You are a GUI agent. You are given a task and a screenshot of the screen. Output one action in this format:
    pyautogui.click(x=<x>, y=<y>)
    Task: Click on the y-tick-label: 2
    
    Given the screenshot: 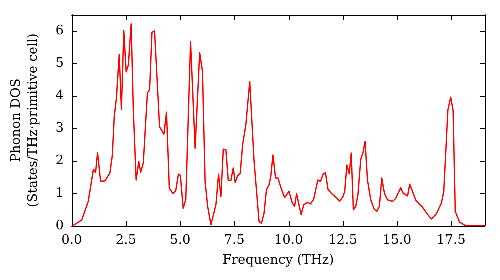 What is the action you would take?
    pyautogui.click(x=60, y=161)
    